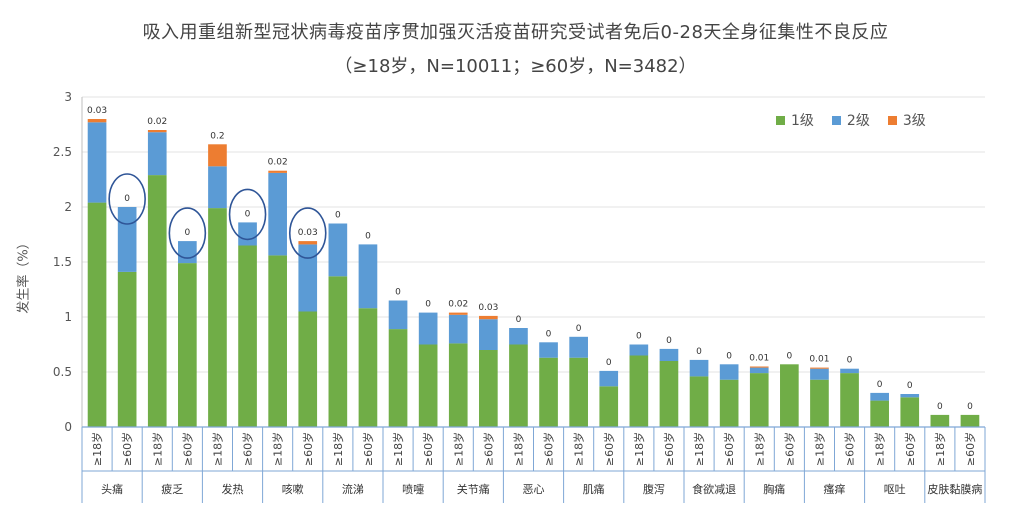 The width and height of the screenshot is (1031, 528). Describe the element at coordinates (594, 489) in the screenshot. I see `category-label: 肌痛` at that location.